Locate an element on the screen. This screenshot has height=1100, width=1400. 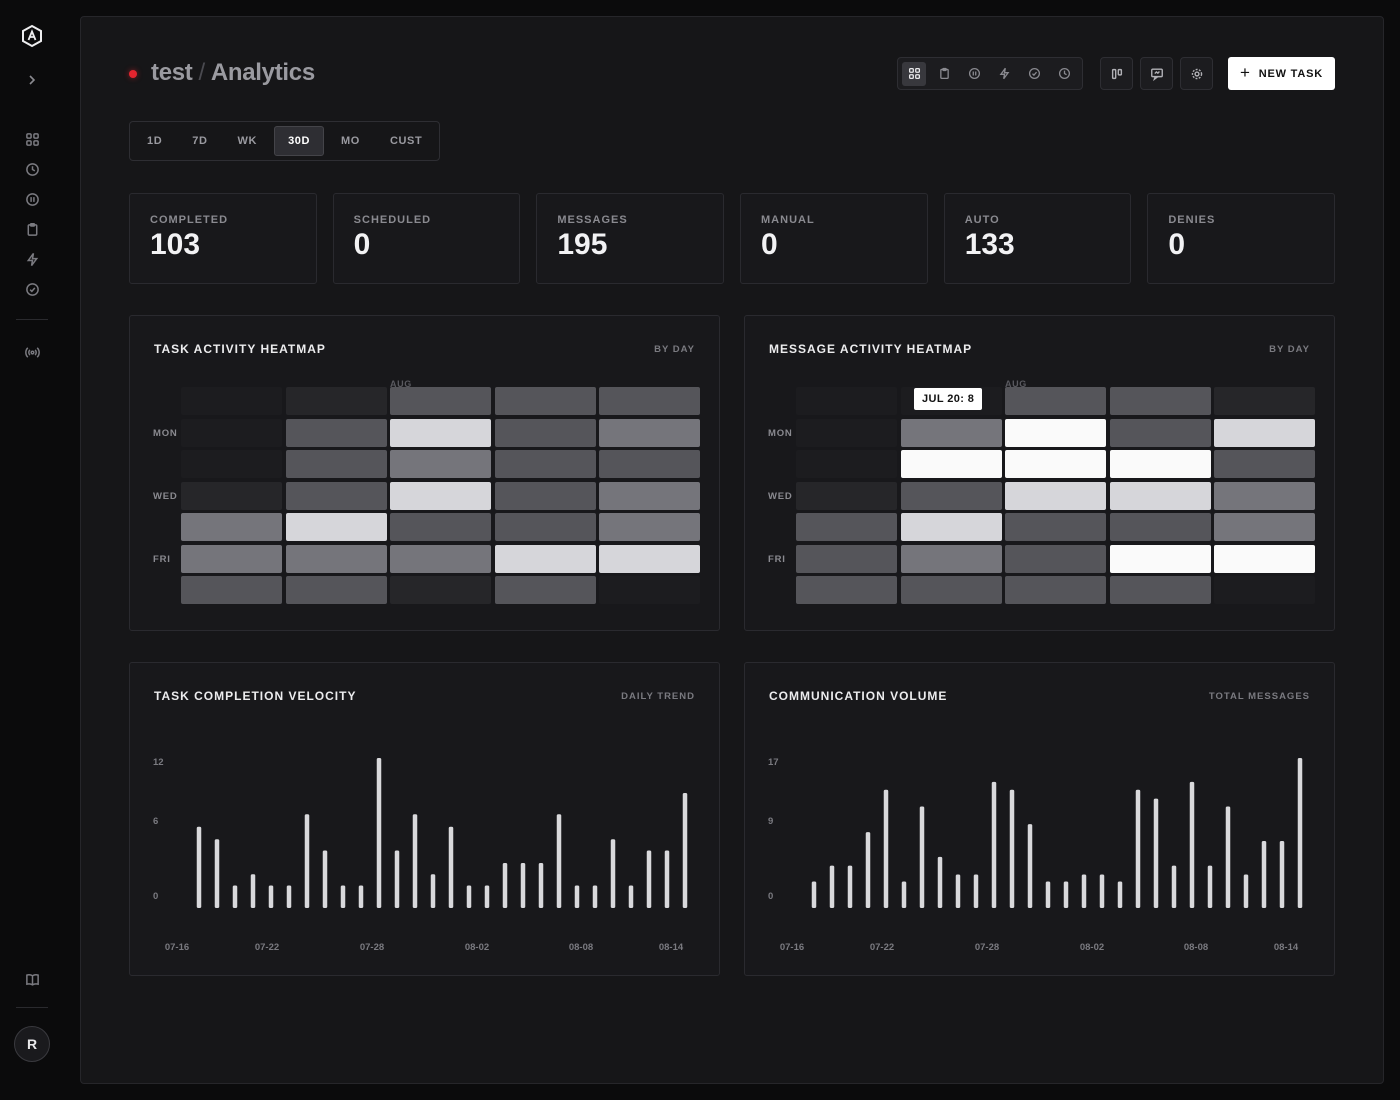
broadcast-icon is located at coordinates (32, 352).